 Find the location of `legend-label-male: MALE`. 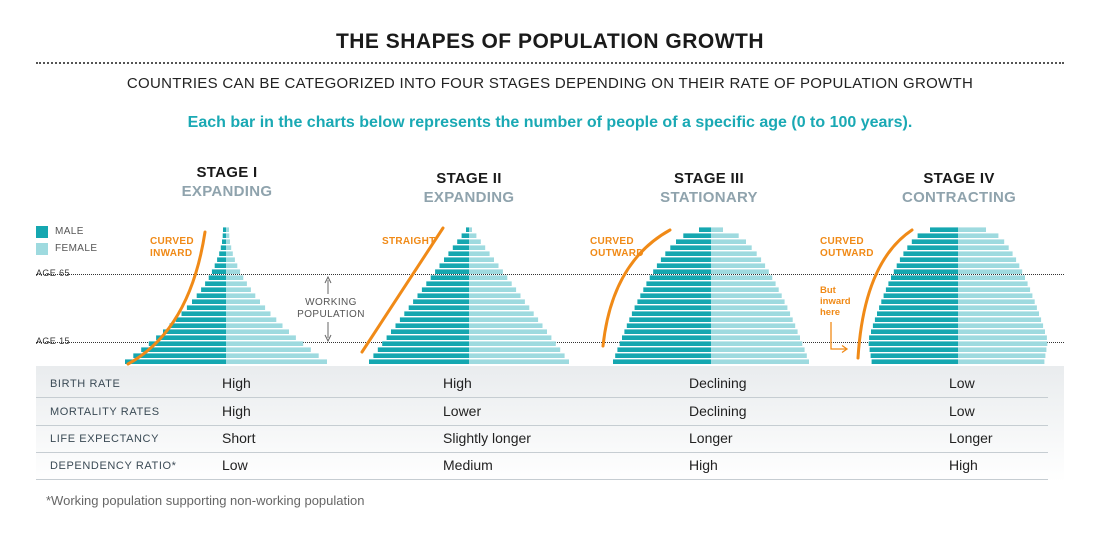

legend-label-male: MALE is located at coordinates (69, 231).